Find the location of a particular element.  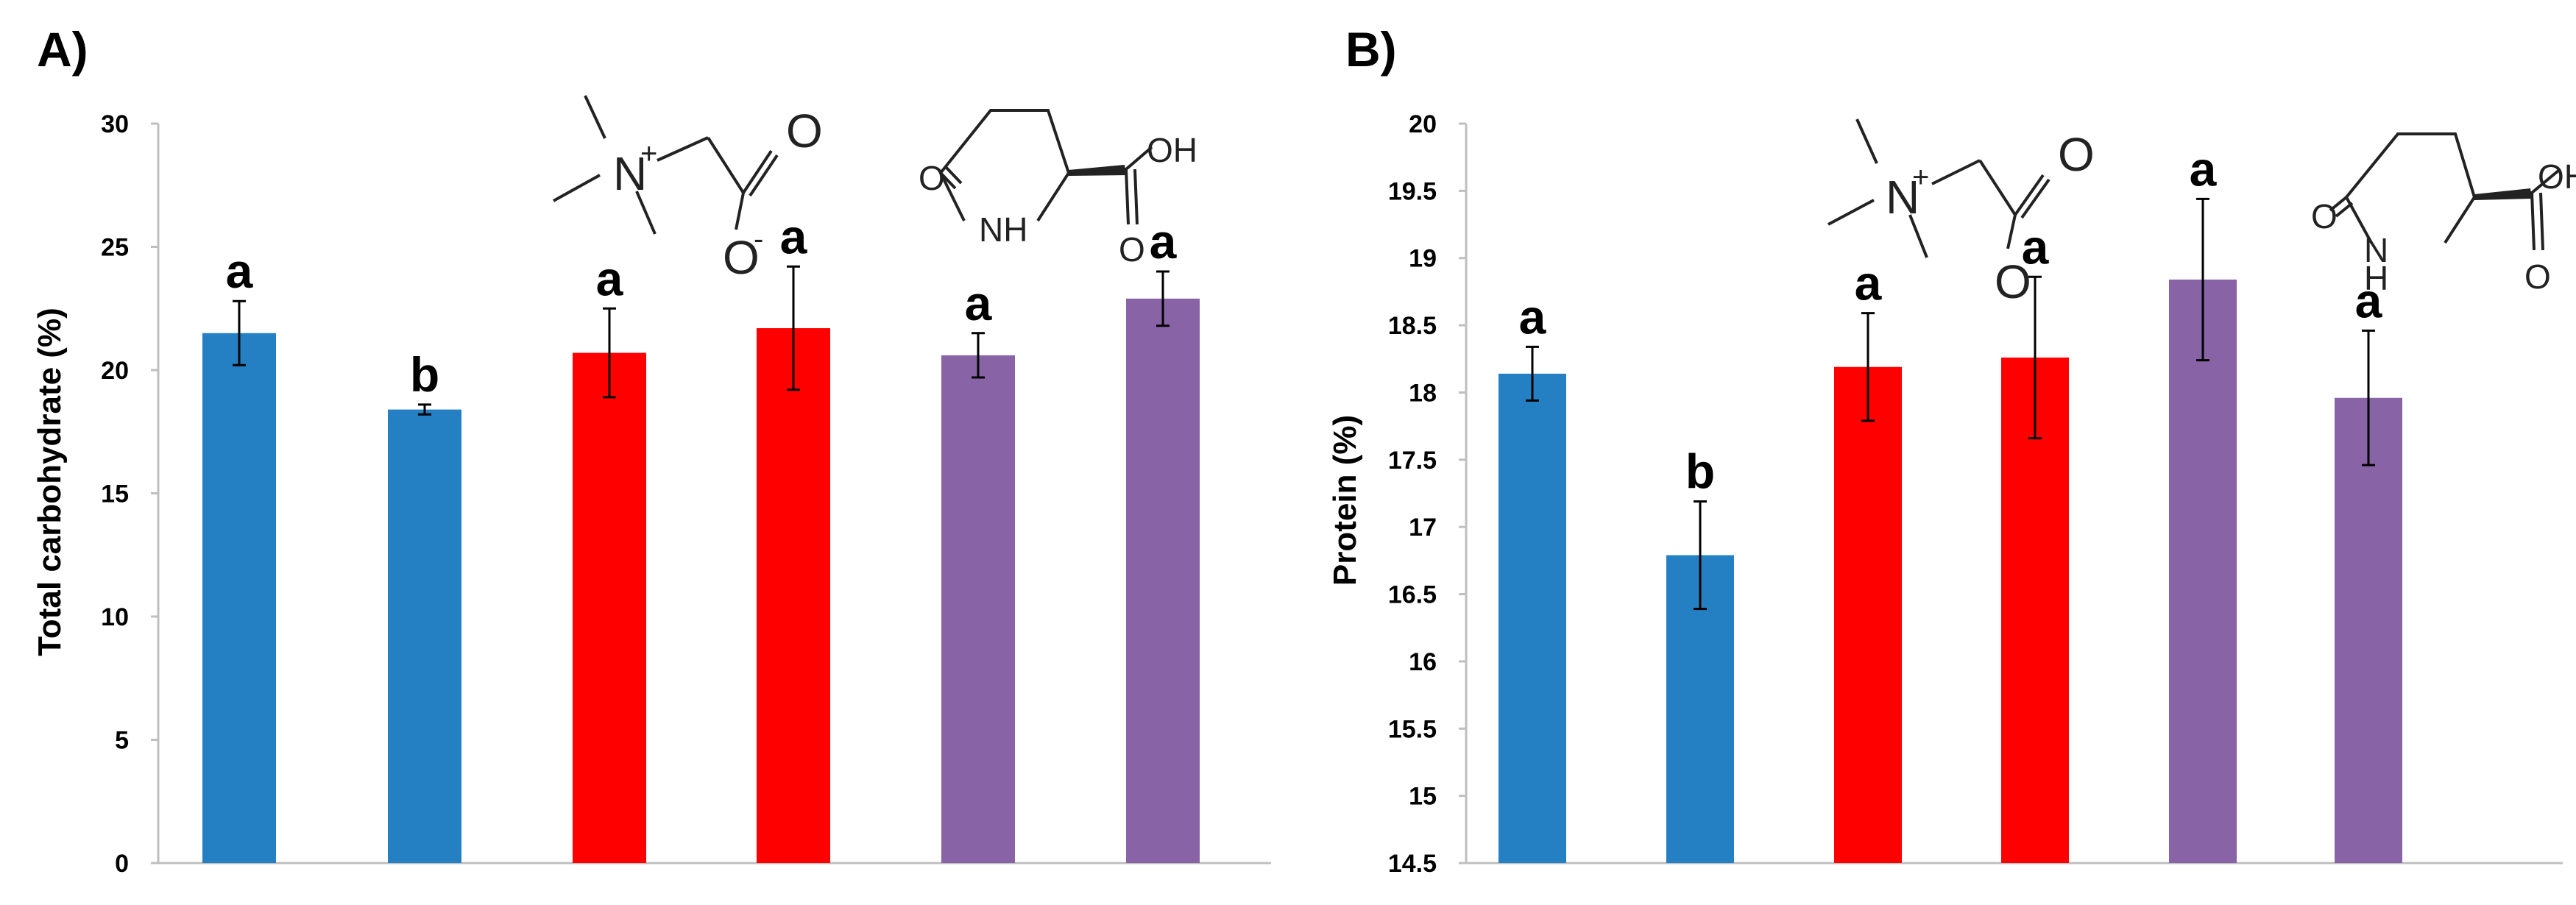

panel-a-y-tick-label: 25 is located at coordinates (115, 248).